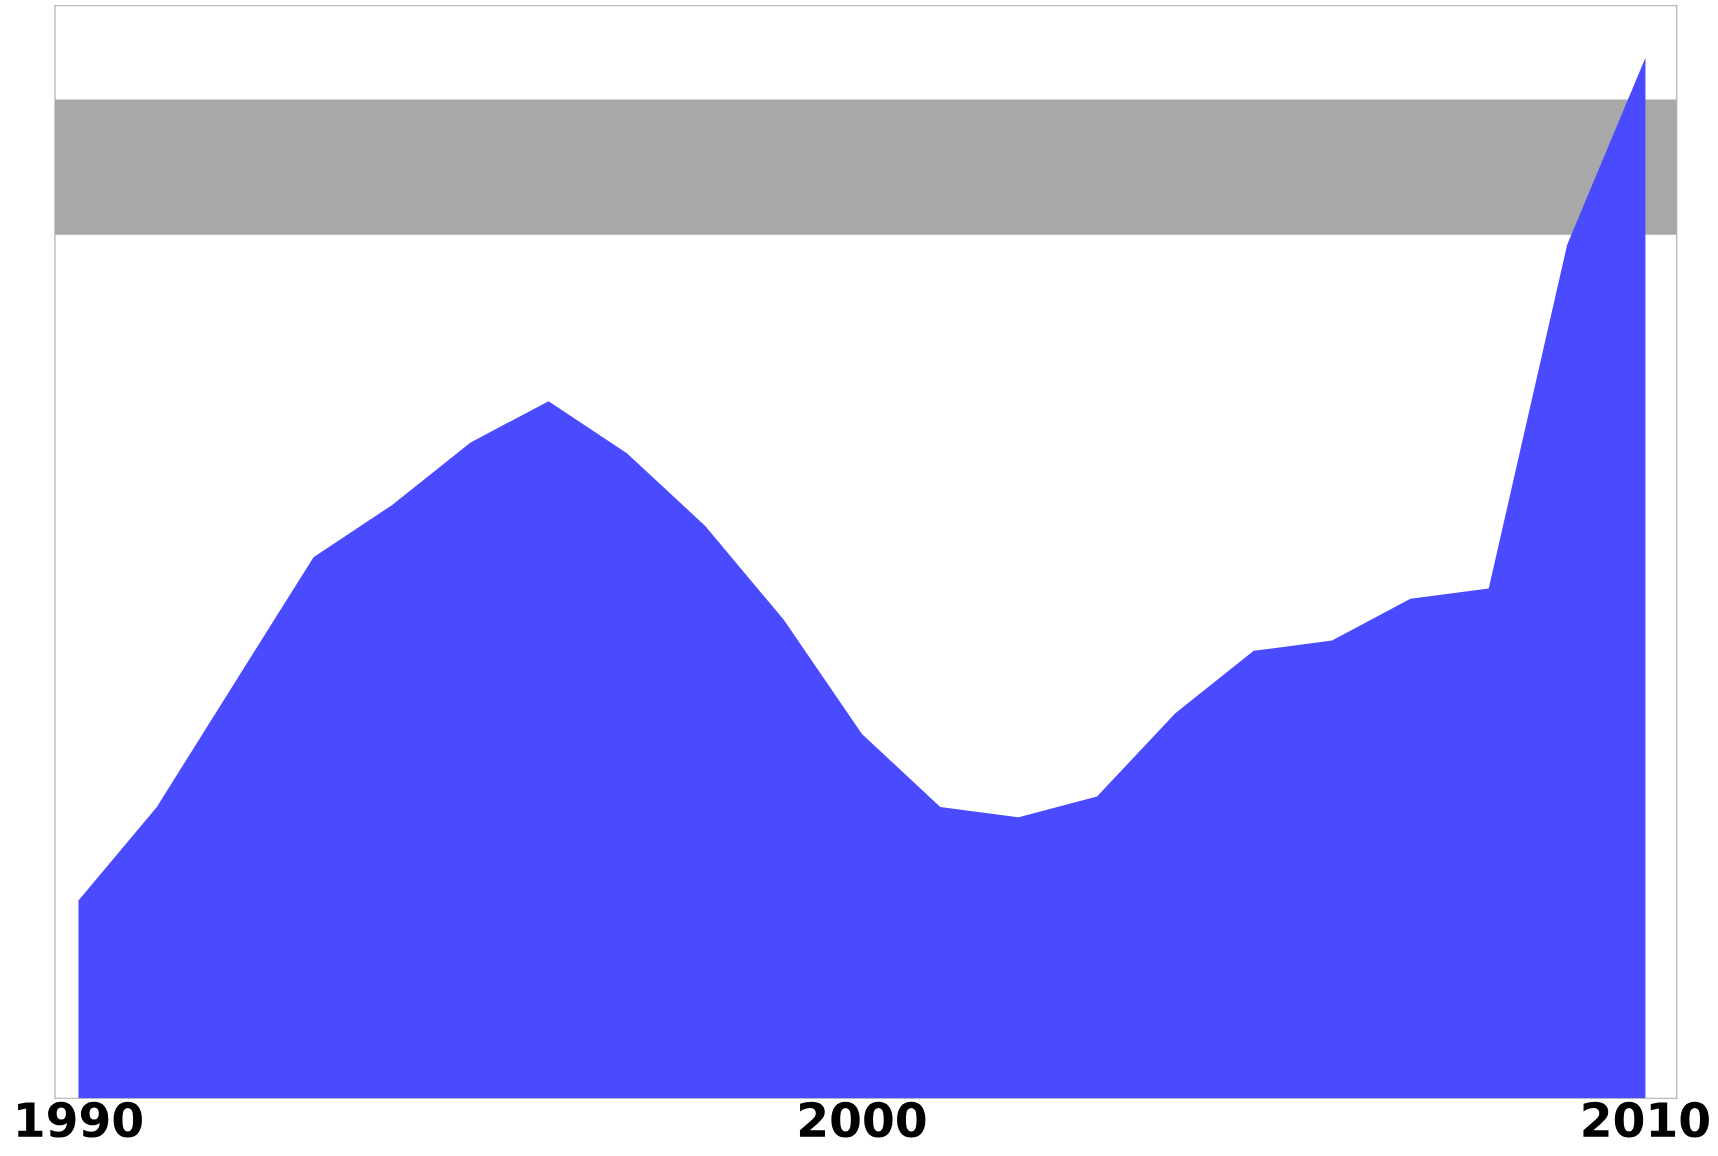  Describe the element at coordinates (1646, 1119) in the screenshot. I see `x-tick-label: 2010` at that location.